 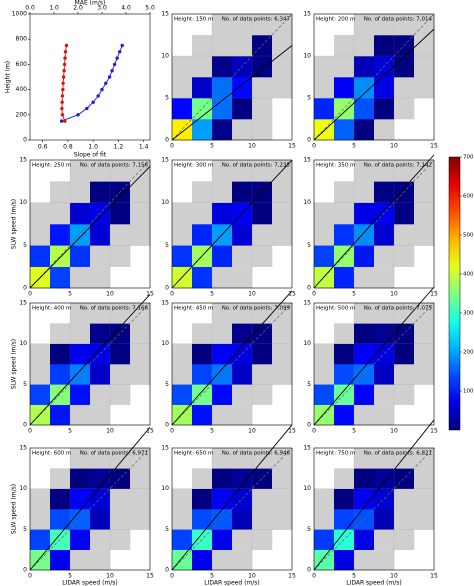 What do you see at coordinates (92, 83) in the screenshot?
I see `series-line` at bounding box center [92, 83].